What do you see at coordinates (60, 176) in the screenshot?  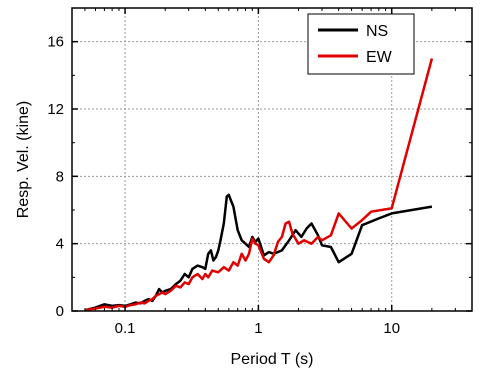 I see `y-tick-label: 8` at bounding box center [60, 176].